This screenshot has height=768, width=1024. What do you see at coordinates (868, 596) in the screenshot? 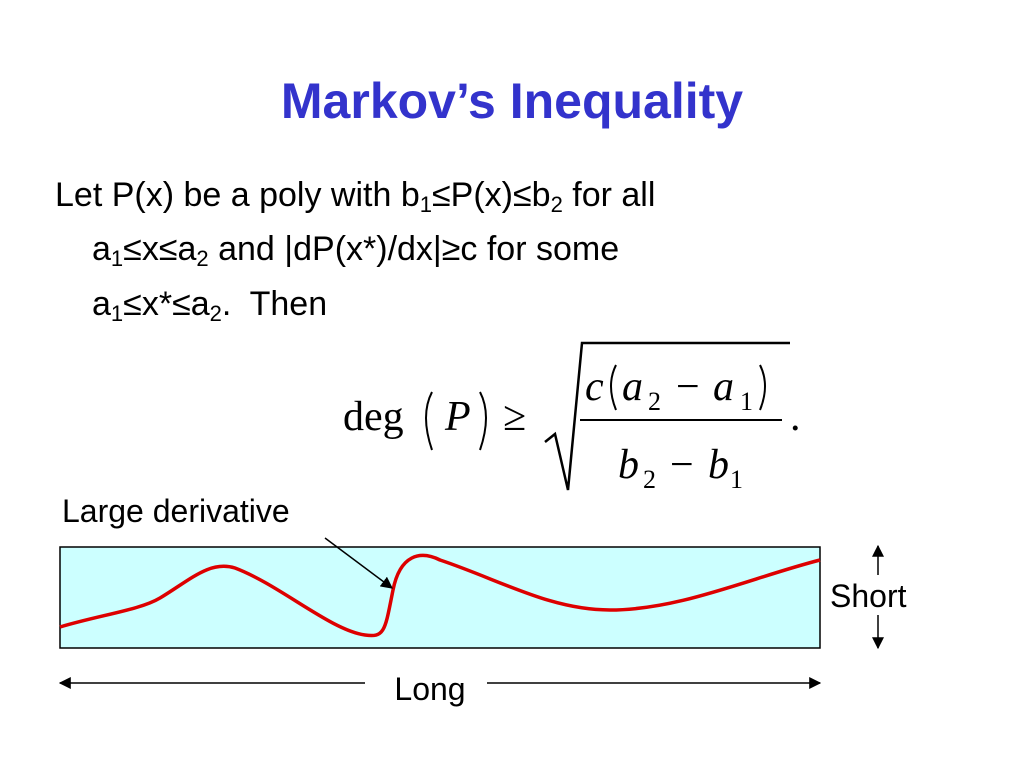
I see `height-label: Short` at bounding box center [868, 596].